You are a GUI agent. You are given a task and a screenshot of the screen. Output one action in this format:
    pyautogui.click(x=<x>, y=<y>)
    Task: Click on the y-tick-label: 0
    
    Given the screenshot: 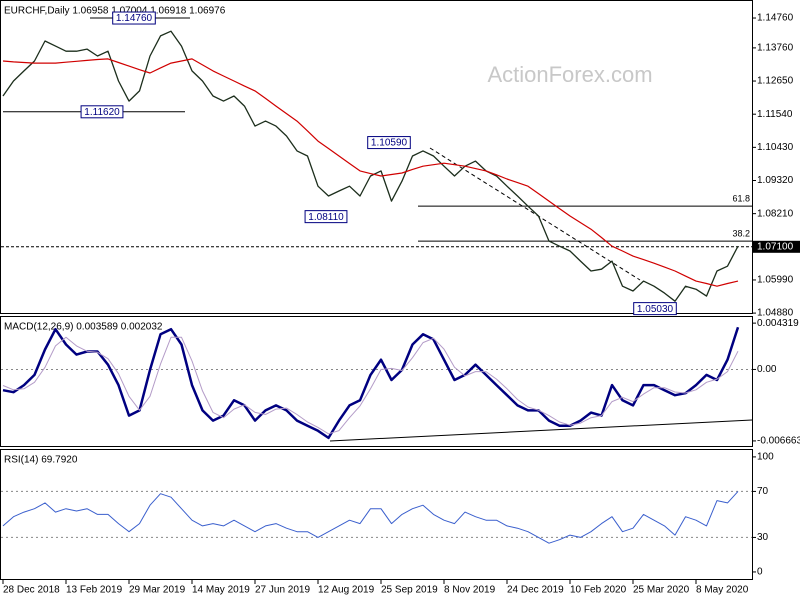 What is the action you would take?
    pyautogui.click(x=760, y=572)
    